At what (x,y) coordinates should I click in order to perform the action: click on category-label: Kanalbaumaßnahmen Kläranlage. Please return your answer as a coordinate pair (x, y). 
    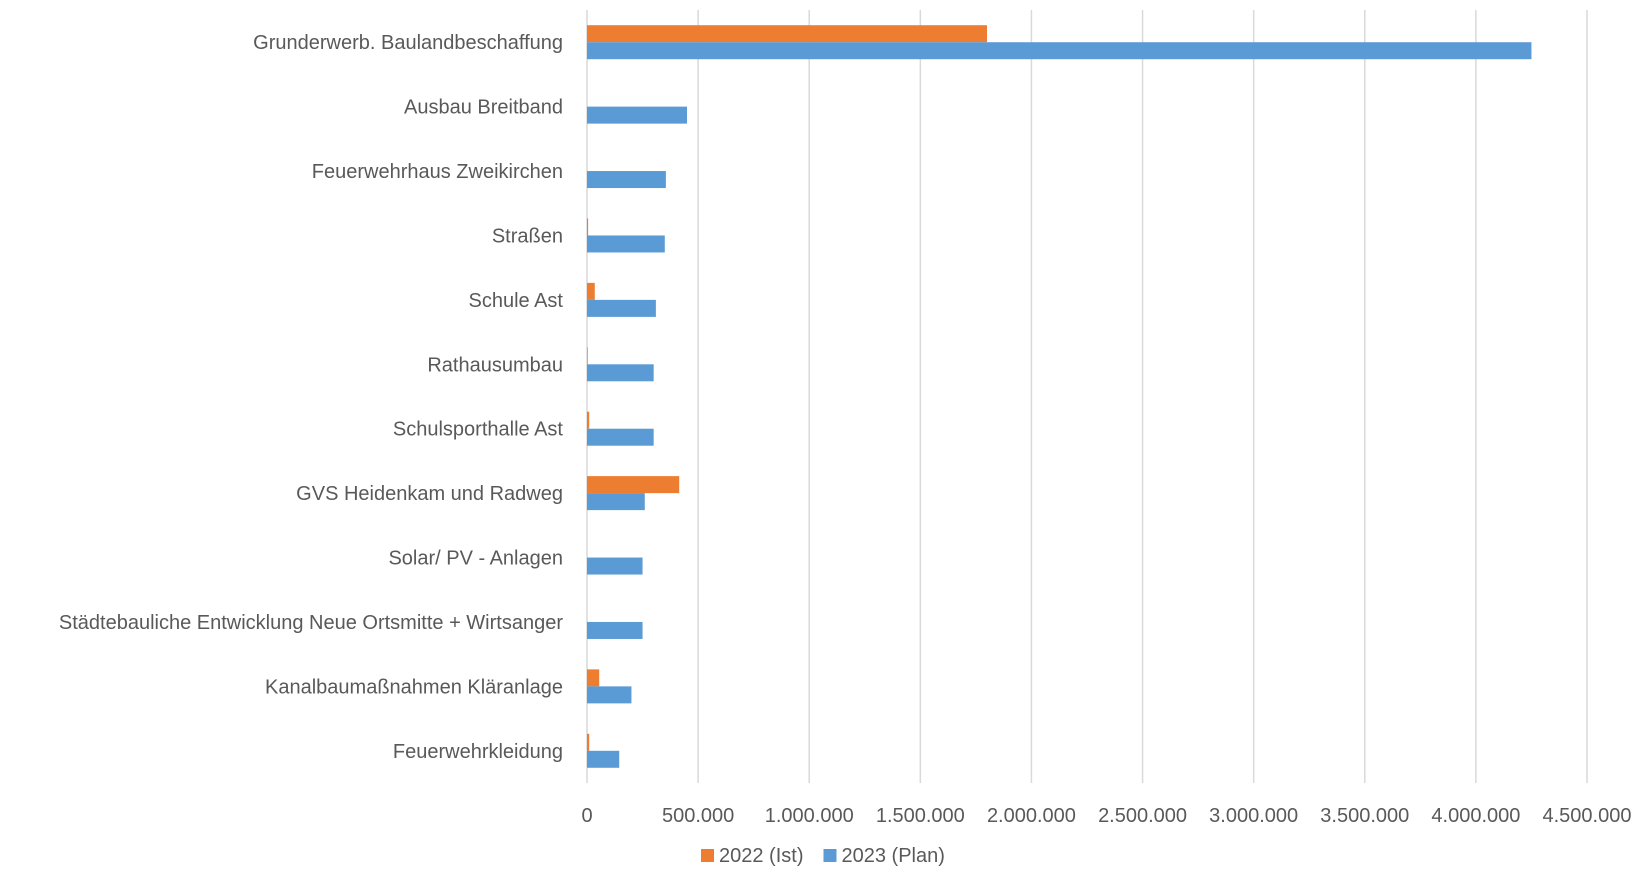
    Looking at the image, I should click on (414, 687).